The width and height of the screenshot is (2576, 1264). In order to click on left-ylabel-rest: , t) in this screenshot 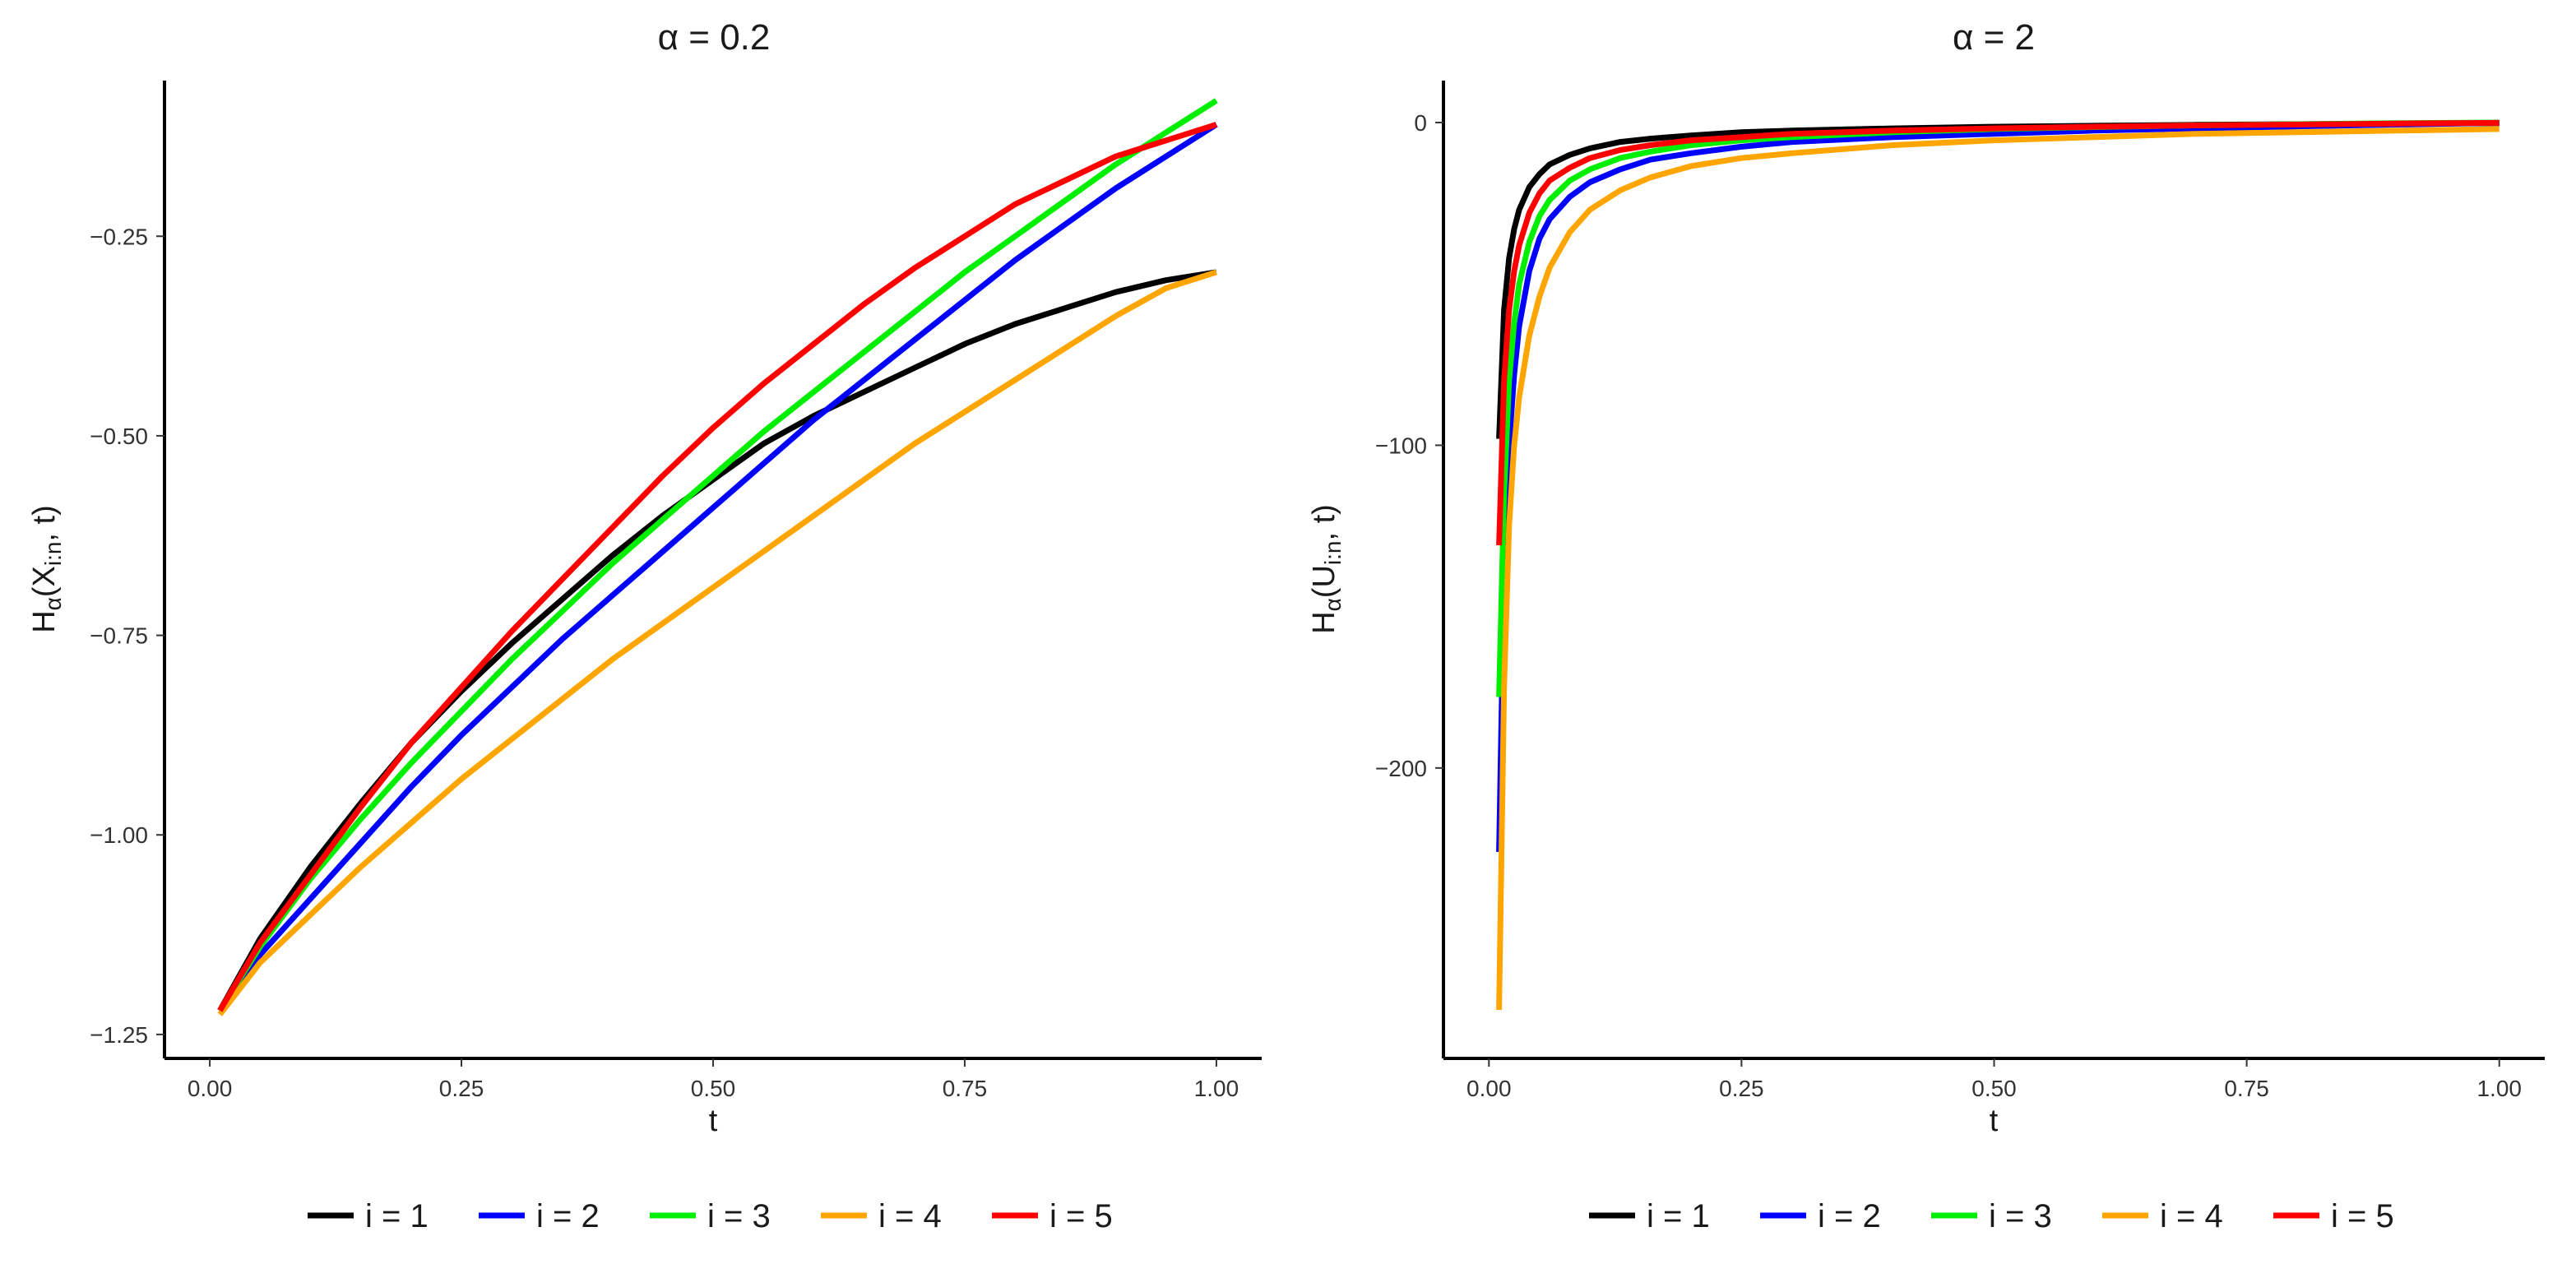, I will do `click(45, 523)`.